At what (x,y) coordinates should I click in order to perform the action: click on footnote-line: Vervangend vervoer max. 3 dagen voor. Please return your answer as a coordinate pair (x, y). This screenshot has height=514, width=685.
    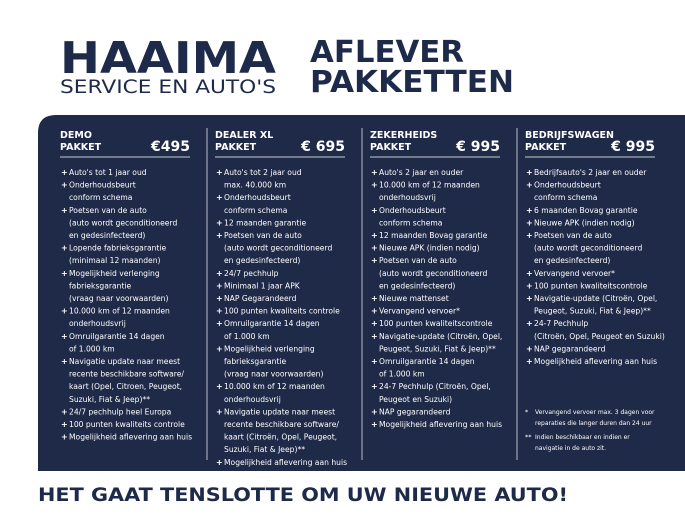
    Looking at the image, I should click on (595, 412).